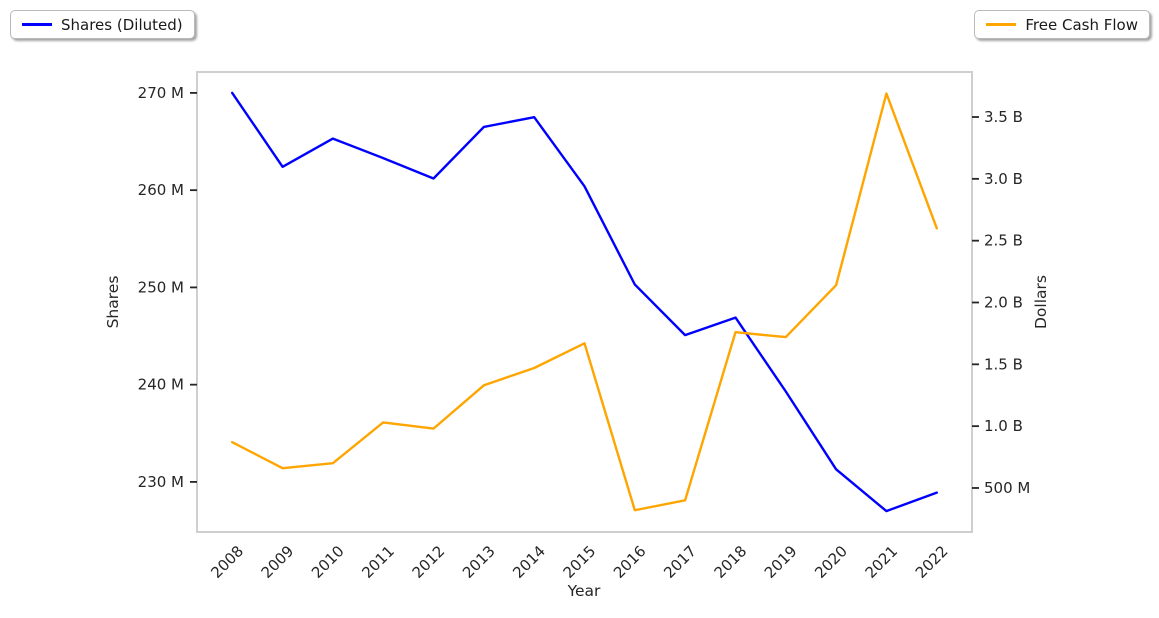 This screenshot has width=1159, height=618. I want to click on x-axis-tick-label: 2015, so click(580, 562).